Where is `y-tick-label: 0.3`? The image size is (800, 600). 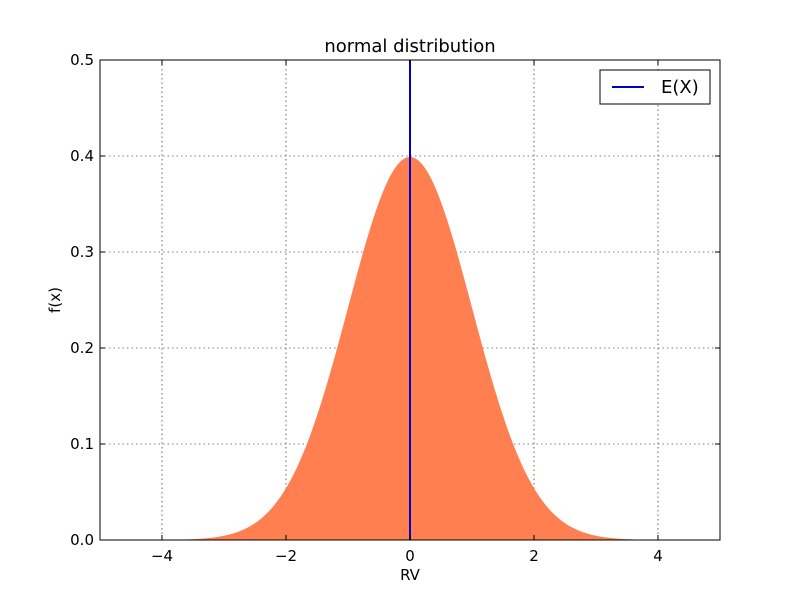
y-tick-label: 0.3 is located at coordinates (82, 252).